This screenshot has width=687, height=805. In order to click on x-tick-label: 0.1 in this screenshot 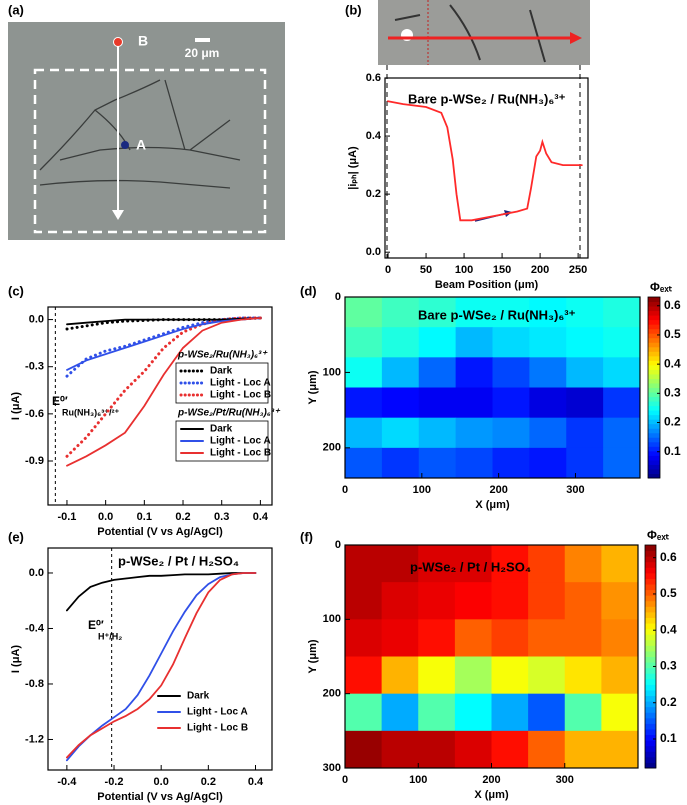, I will do `click(144, 517)`.